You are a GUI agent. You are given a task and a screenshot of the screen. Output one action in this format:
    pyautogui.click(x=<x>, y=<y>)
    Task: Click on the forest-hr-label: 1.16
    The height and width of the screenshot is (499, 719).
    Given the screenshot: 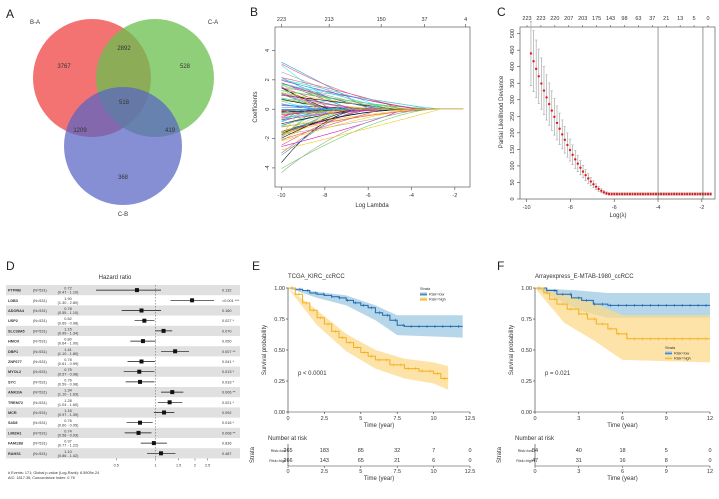 What is the action you would take?
    pyautogui.click(x=67, y=411)
    